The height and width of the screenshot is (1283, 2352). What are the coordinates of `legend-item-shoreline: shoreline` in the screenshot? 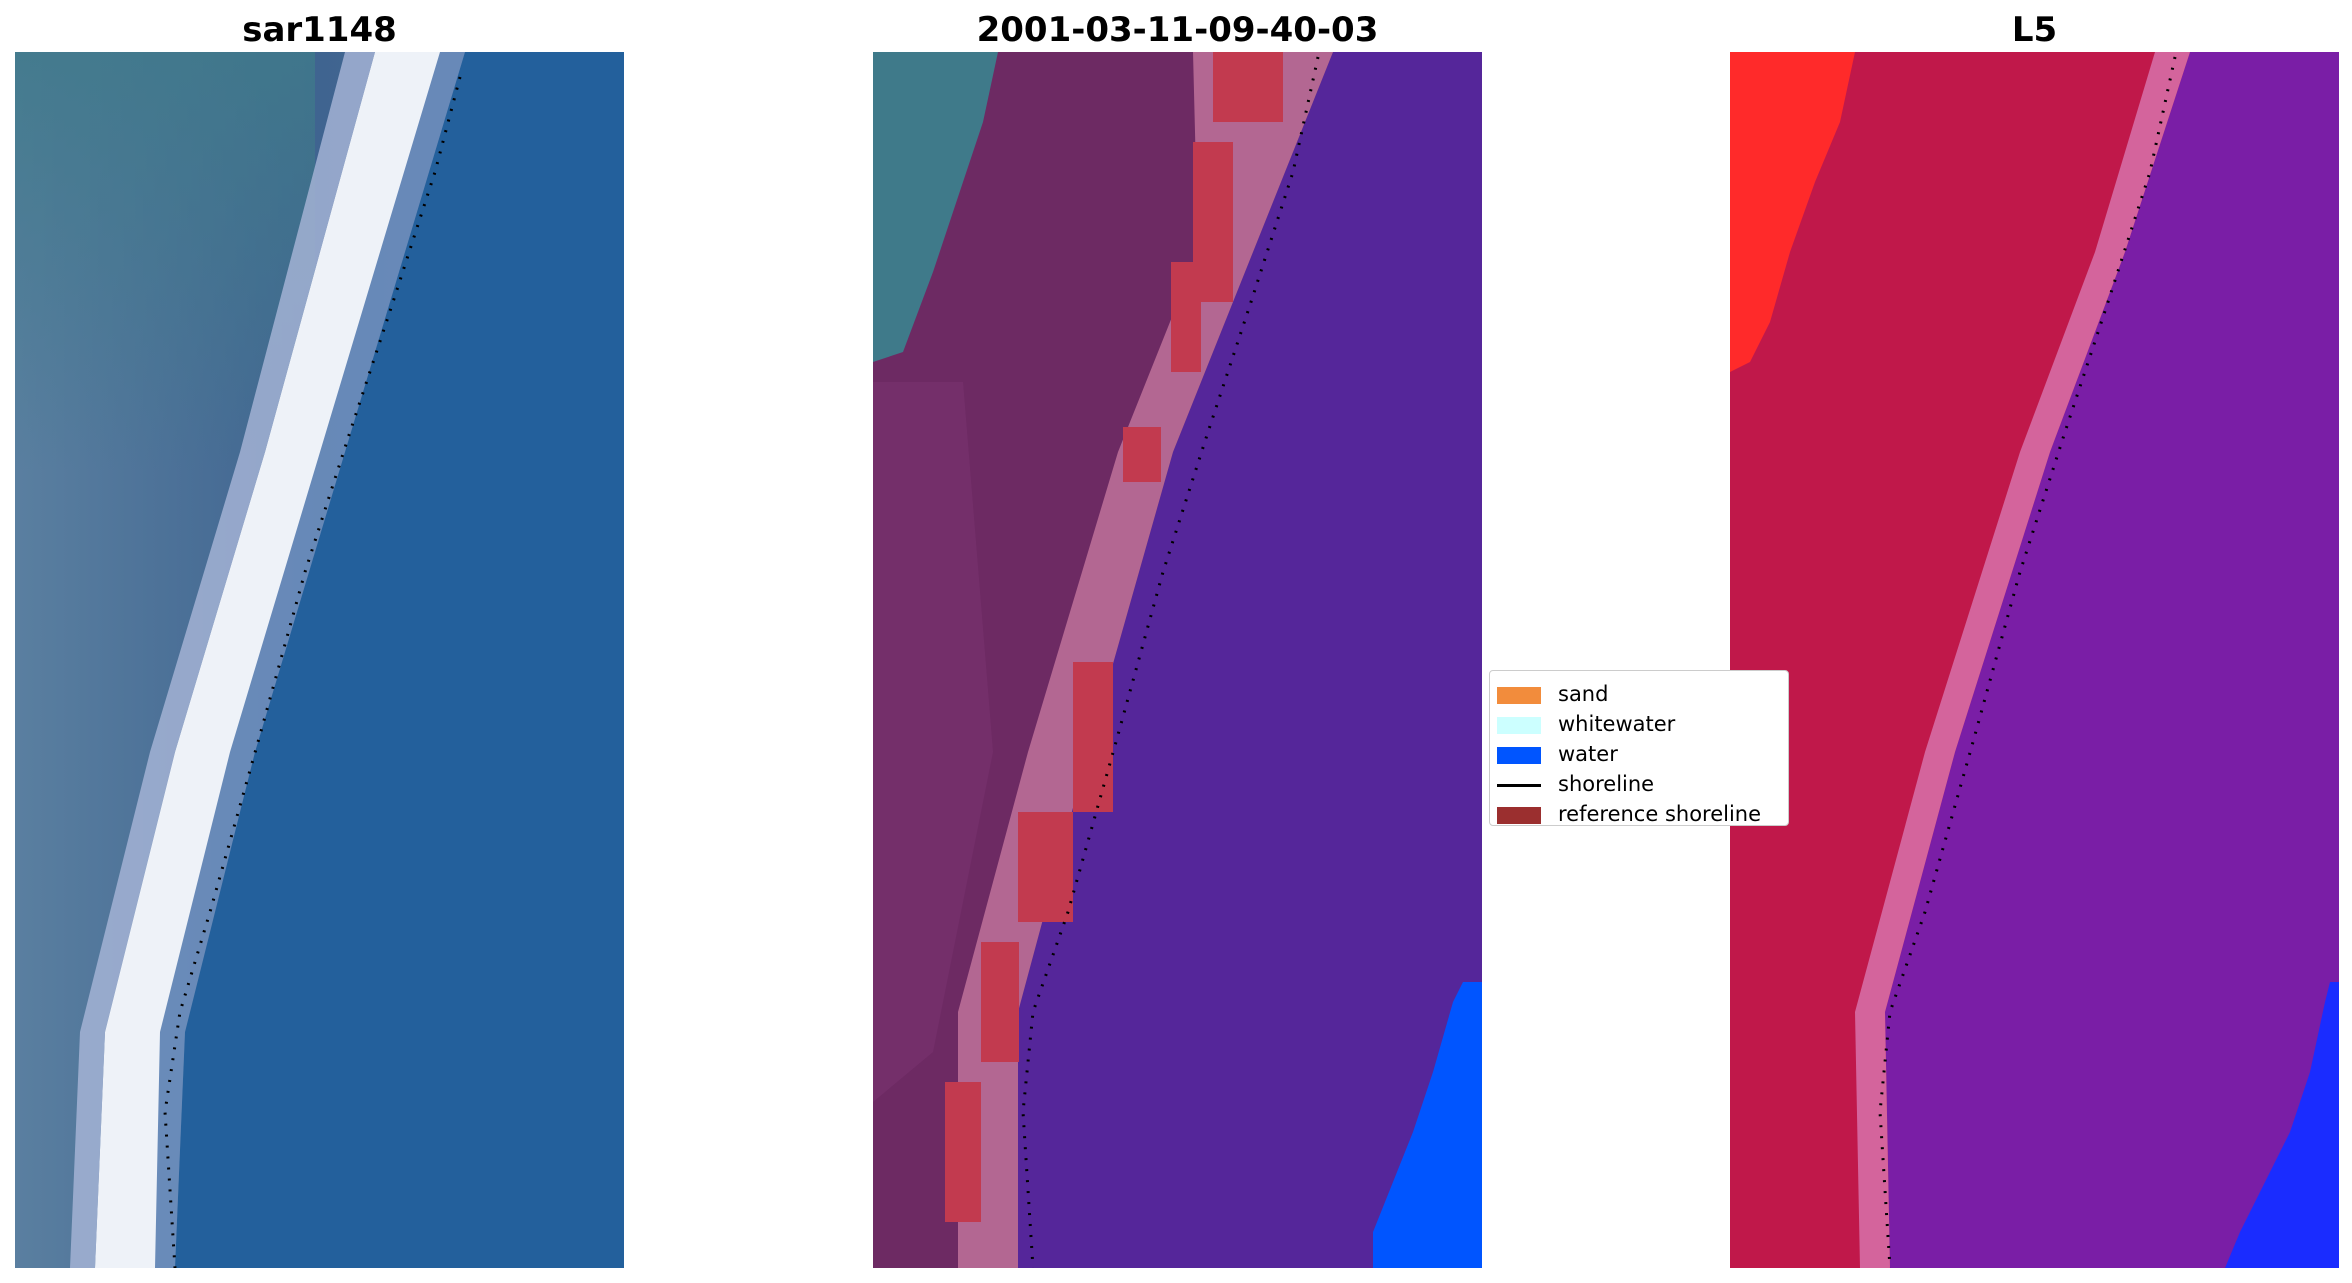 It's located at (1639, 784).